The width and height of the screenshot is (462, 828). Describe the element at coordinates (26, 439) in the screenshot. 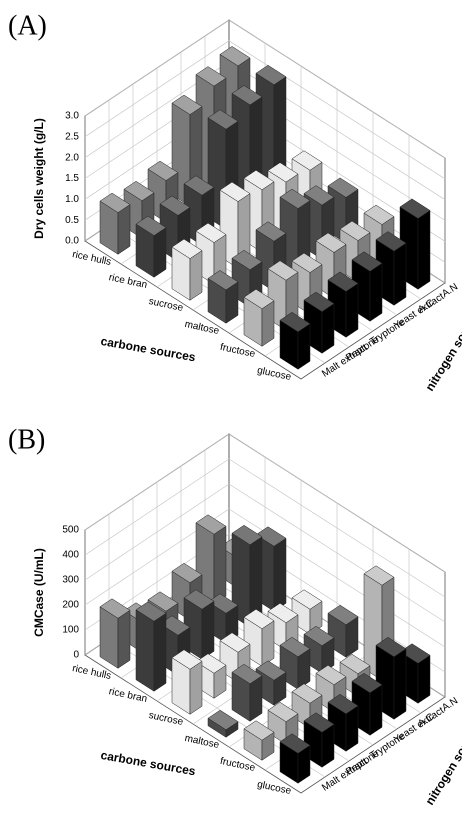

I see `panel-label: (B)` at that location.